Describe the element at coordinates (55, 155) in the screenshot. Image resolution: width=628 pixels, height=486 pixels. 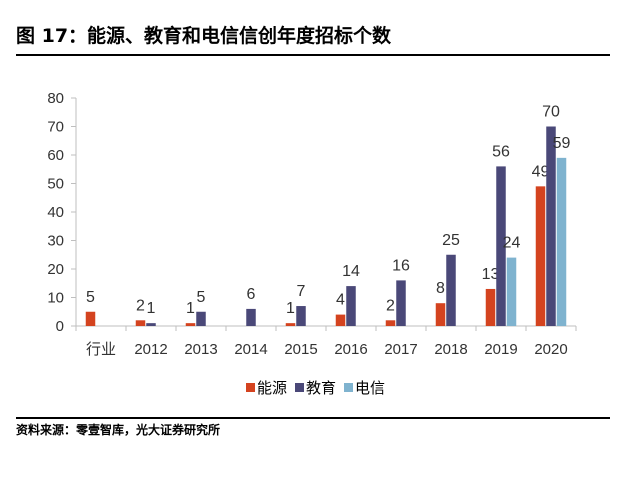
I see `y-tick-label: 60` at that location.